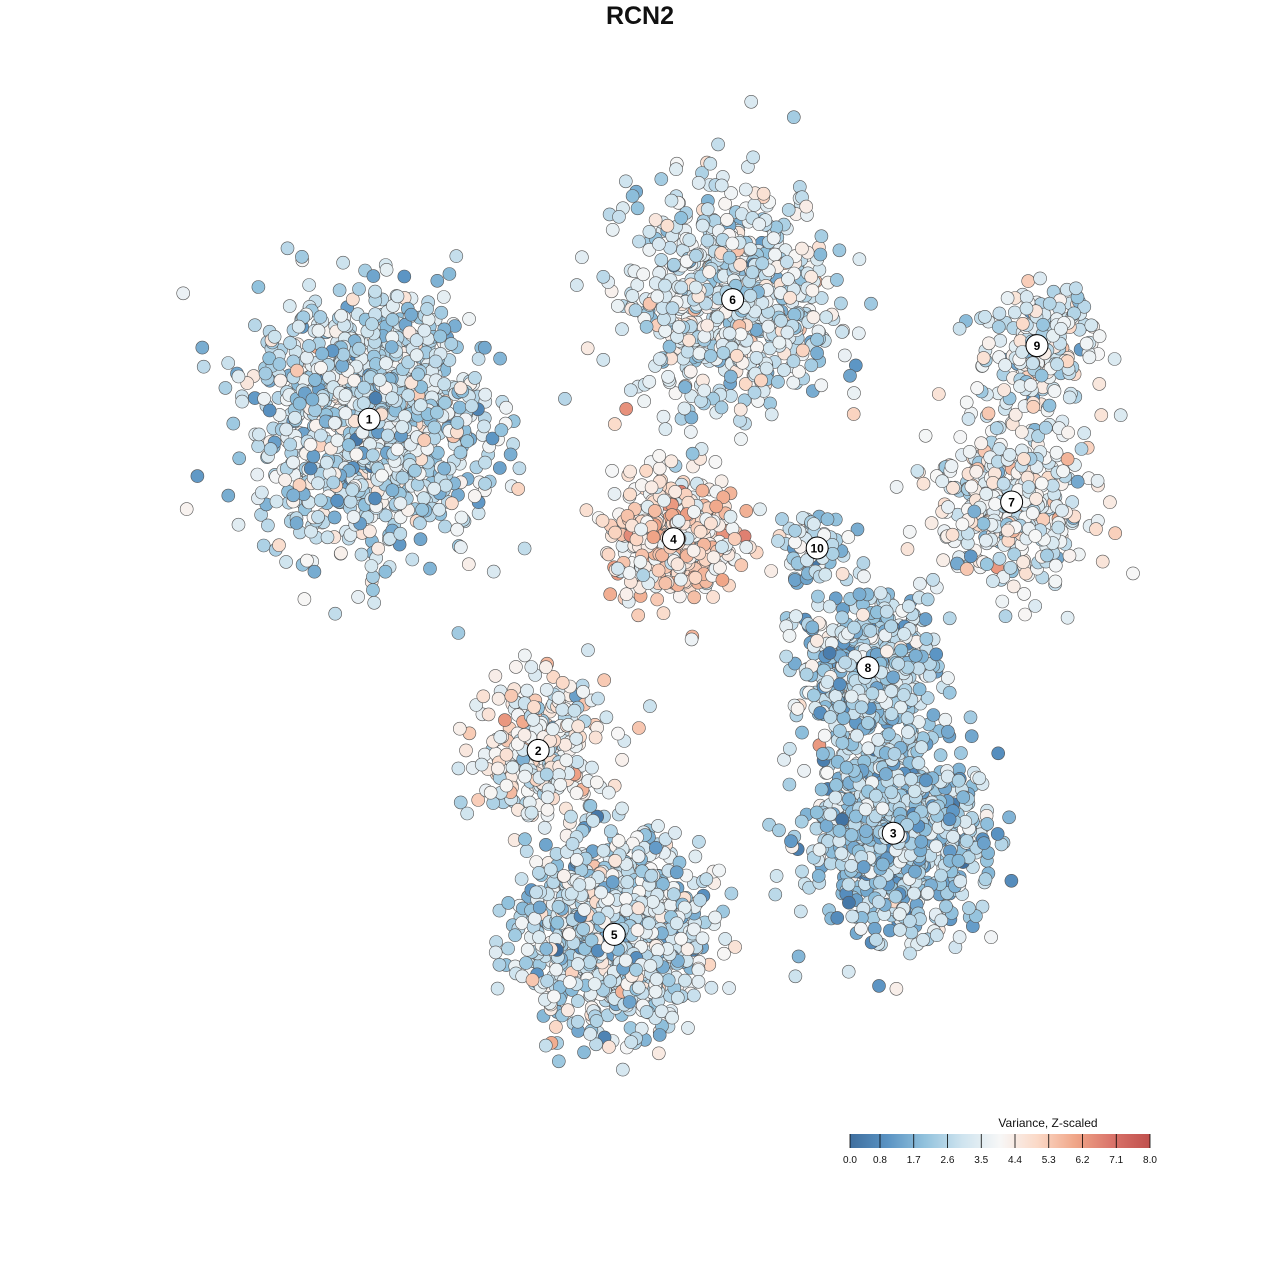 The image size is (1280, 1280). I want to click on chart-title: RCN2, so click(640, 16).